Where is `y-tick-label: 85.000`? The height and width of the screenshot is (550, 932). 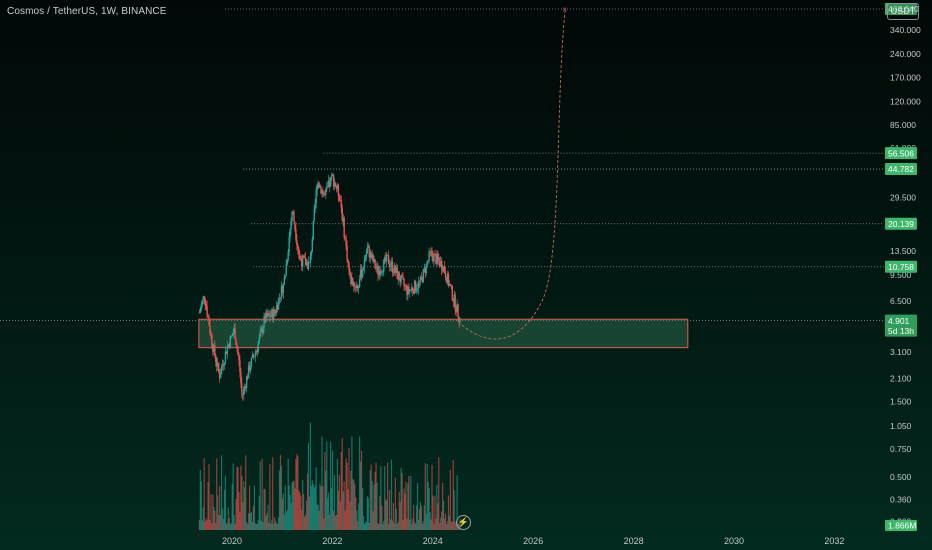
y-tick-label: 85.000 is located at coordinates (903, 125).